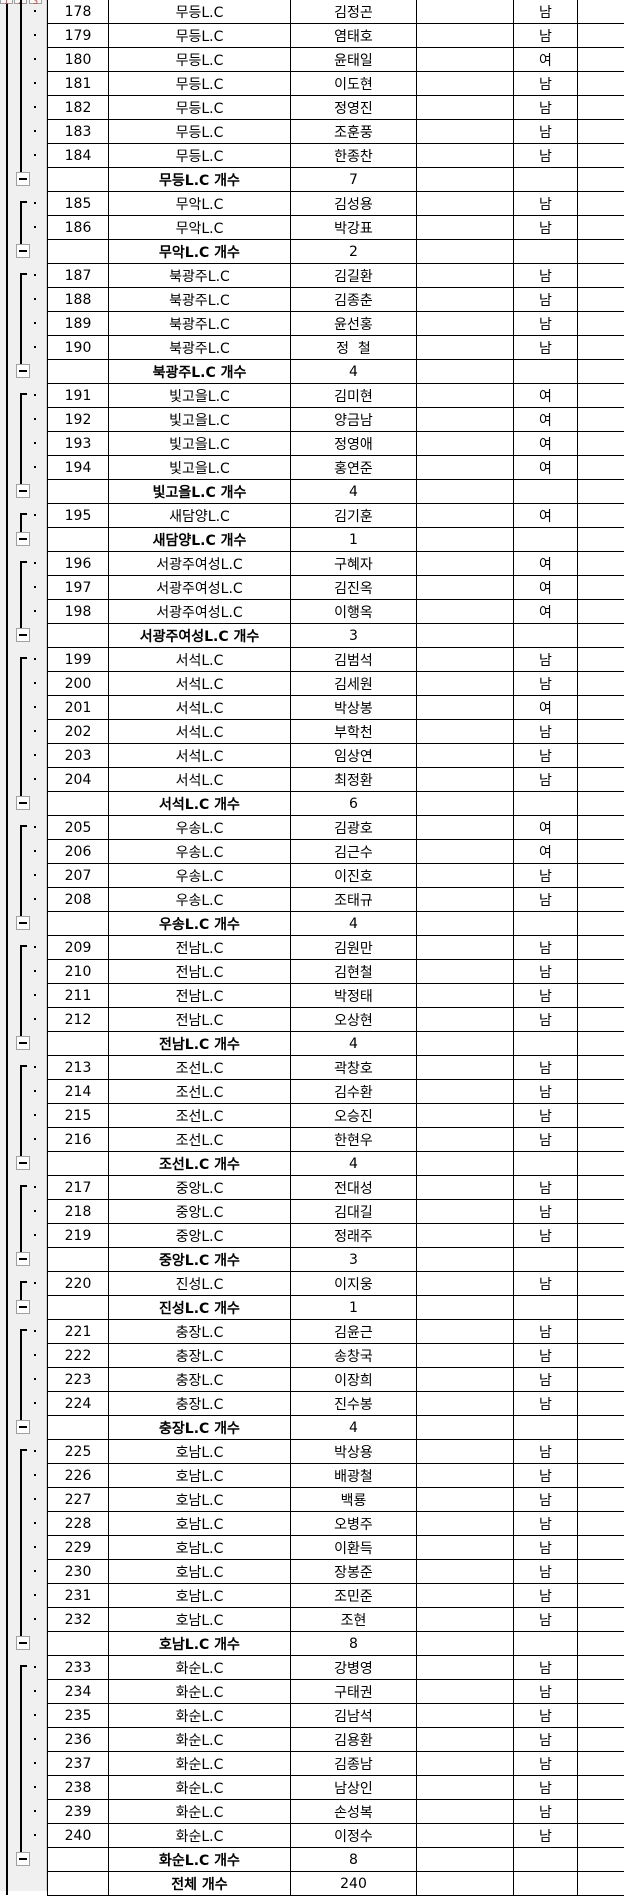 Image resolution: width=624 pixels, height=1896 pixels. What do you see at coordinates (354, 1596) in the screenshot?
I see `member-name-cell: 조민준` at bounding box center [354, 1596].